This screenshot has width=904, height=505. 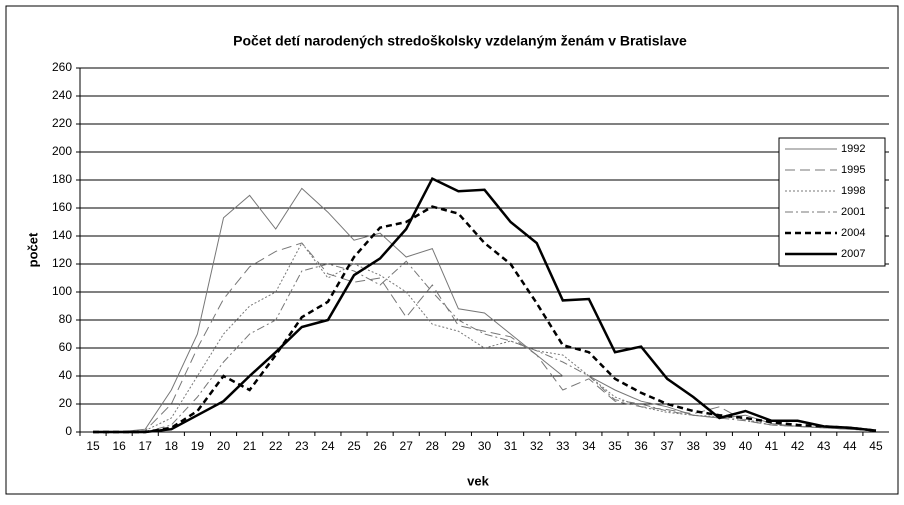 What do you see at coordinates (62, 151) in the screenshot?
I see `y-tick-label: 200` at bounding box center [62, 151].